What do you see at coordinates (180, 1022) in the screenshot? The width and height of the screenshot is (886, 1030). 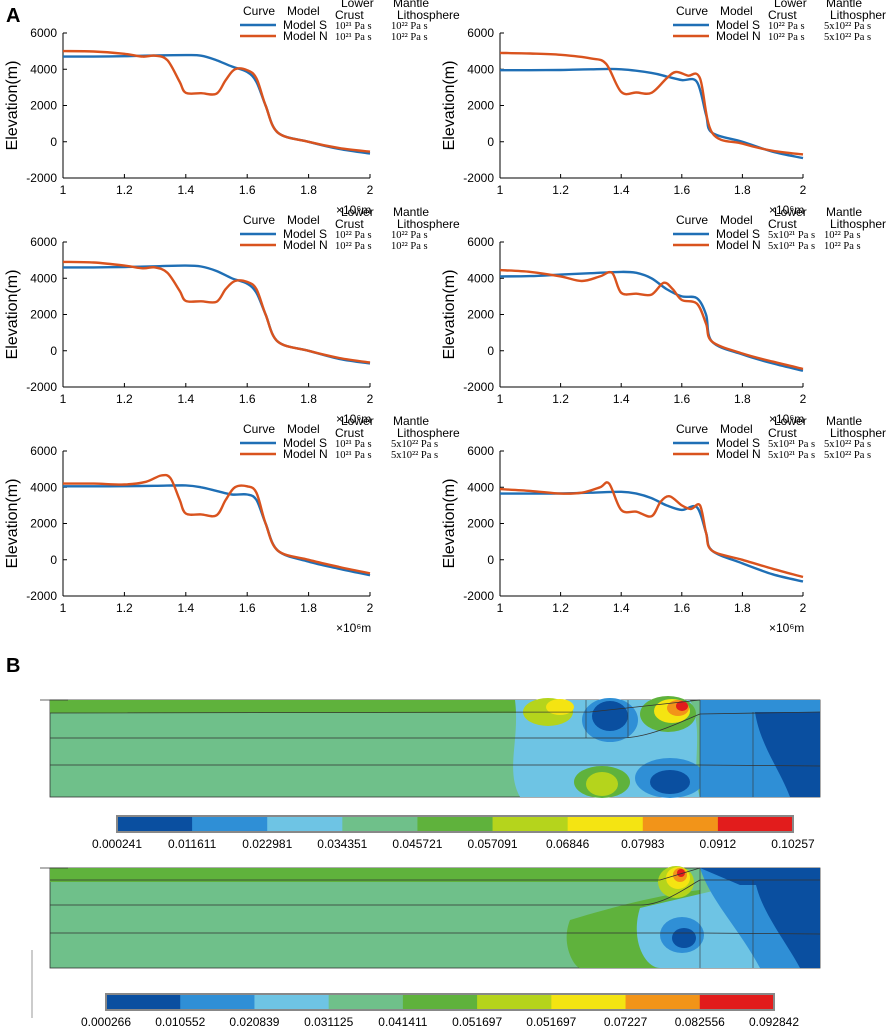 I see `colorbar-label: 0.010552` at bounding box center [180, 1022].